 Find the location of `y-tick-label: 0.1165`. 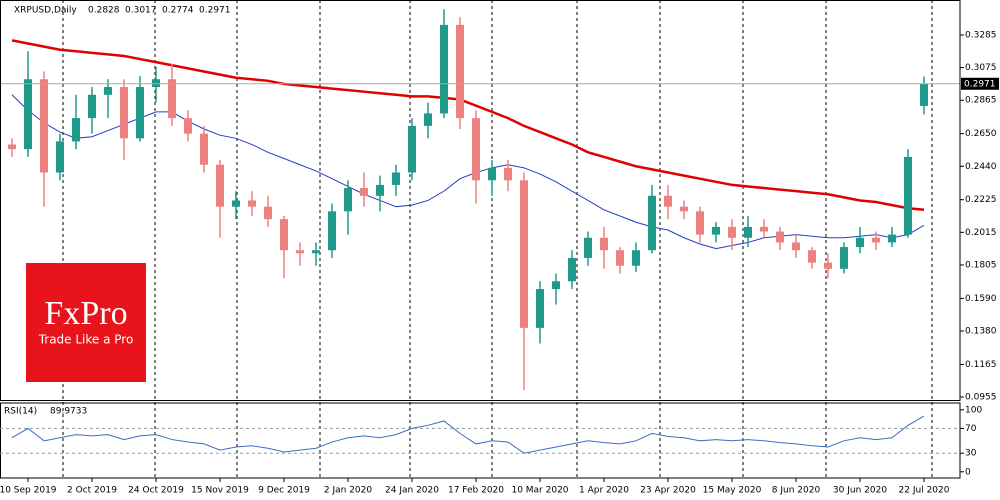

y-tick-label: 0.1165 is located at coordinates (981, 365).